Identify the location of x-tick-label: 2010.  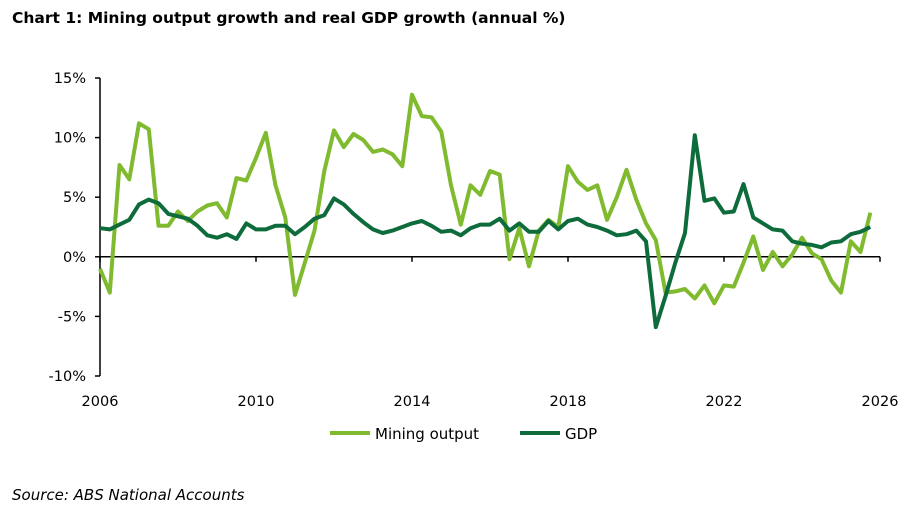
(256, 402).